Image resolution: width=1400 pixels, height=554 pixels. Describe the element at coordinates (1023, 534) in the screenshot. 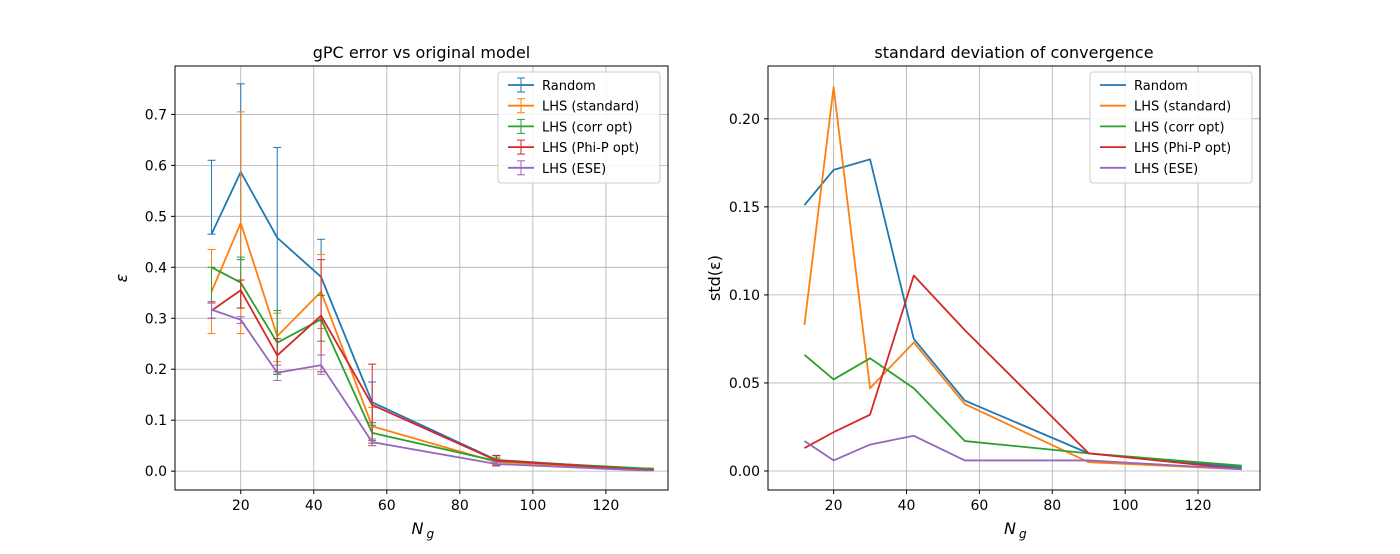

I see `std-chart-x-label-subscript: g` at that location.